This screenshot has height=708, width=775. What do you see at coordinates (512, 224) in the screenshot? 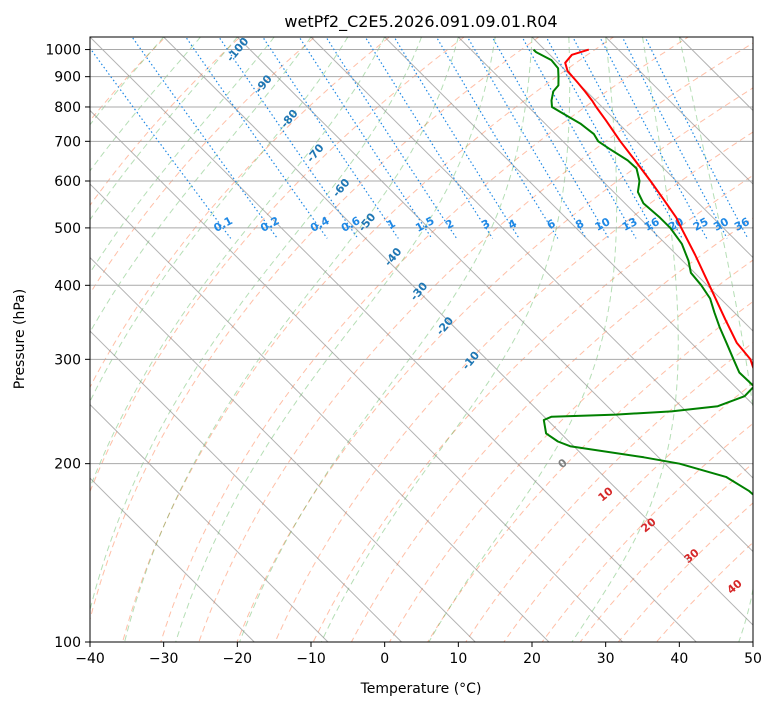
I see `mixing-ratio-label: 4` at bounding box center [512, 224].